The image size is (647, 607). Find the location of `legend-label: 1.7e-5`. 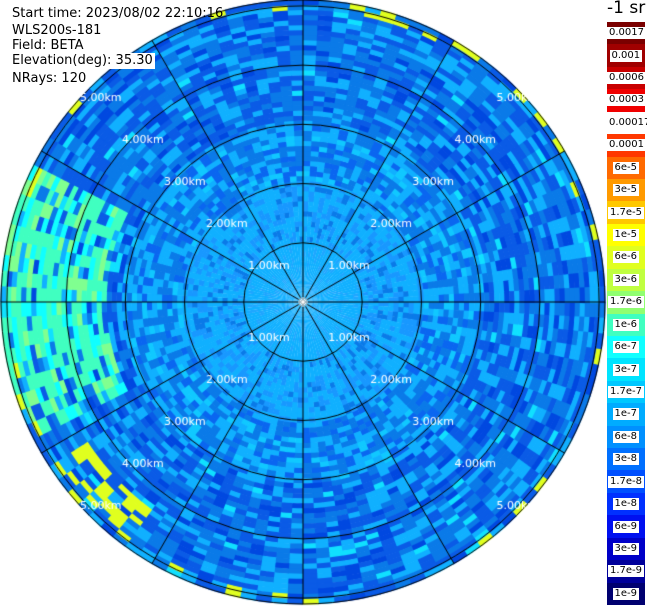

legend-label: 1.7e-5 is located at coordinates (626, 212).